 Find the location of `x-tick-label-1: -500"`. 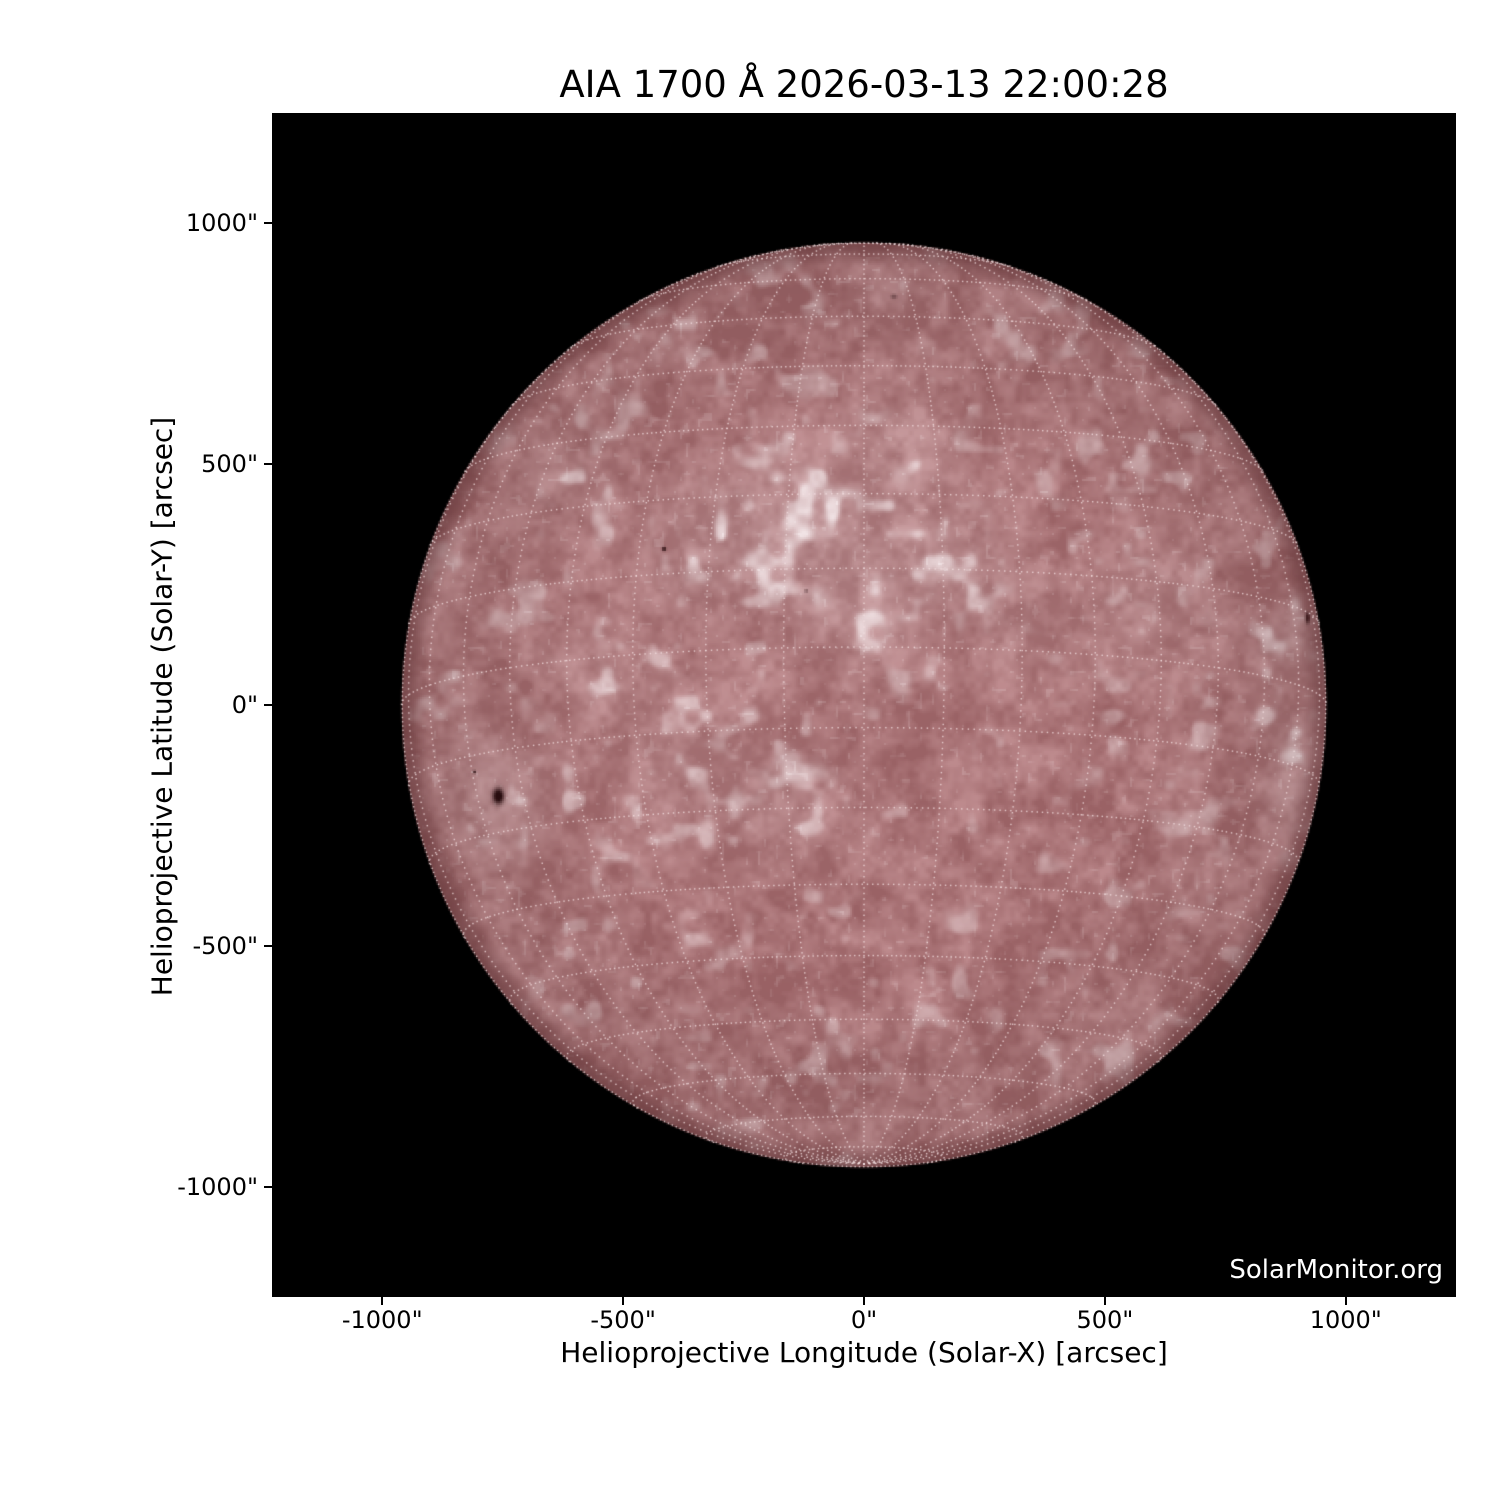

x-tick-label-1: -500" is located at coordinates (623, 1320).